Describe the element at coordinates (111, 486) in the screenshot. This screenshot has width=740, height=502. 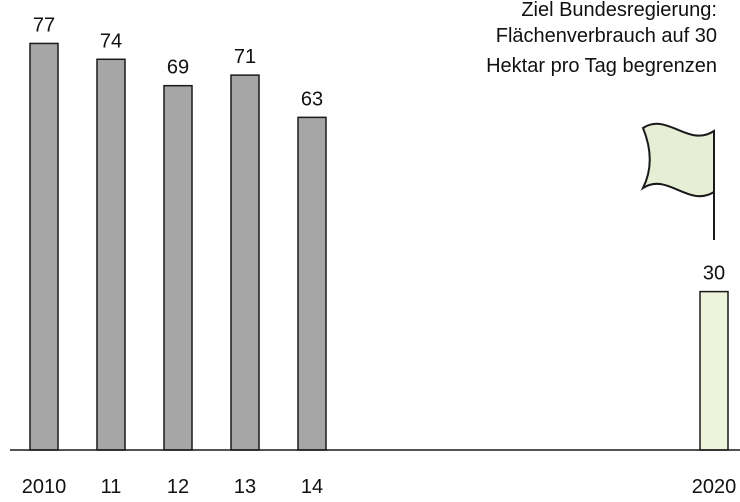
I see `x-tick-label-11: 11` at that location.